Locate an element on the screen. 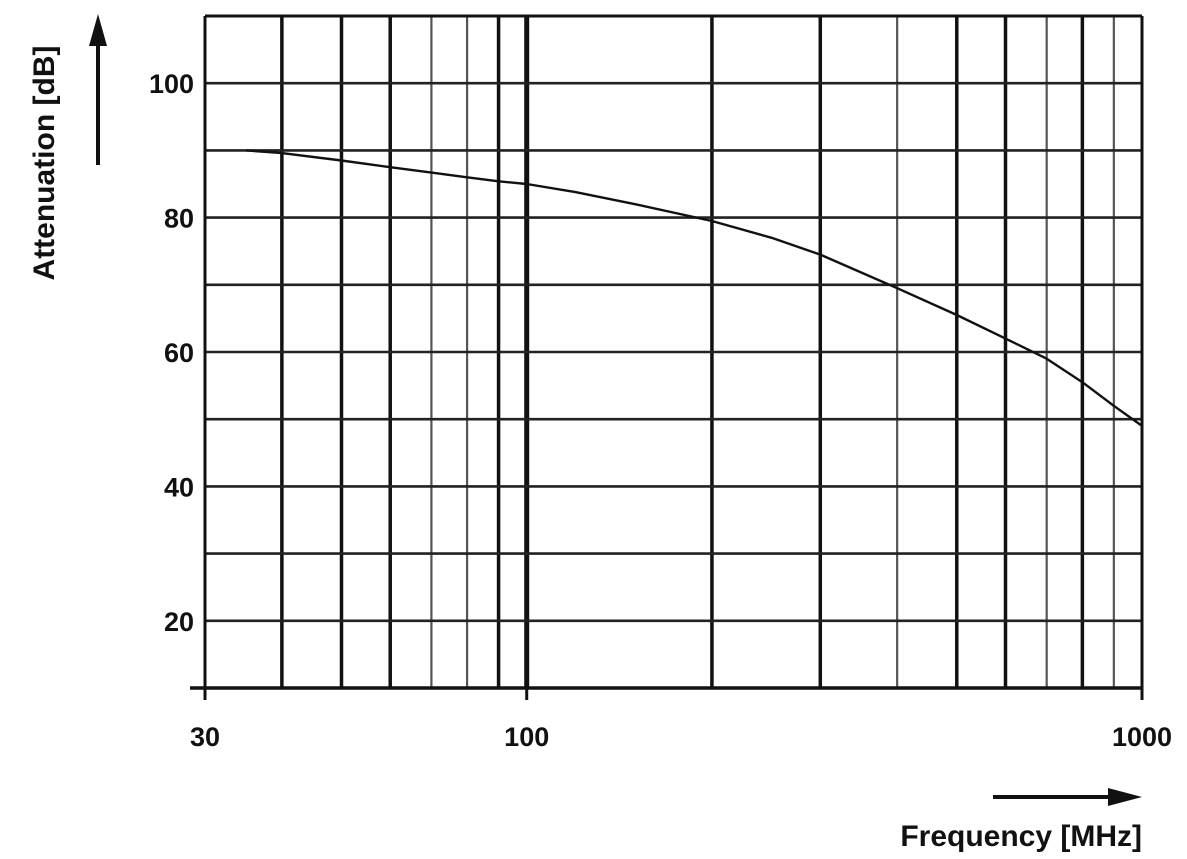 This screenshot has height=859, width=1187. y-tick-label: 20 is located at coordinates (179, 622).